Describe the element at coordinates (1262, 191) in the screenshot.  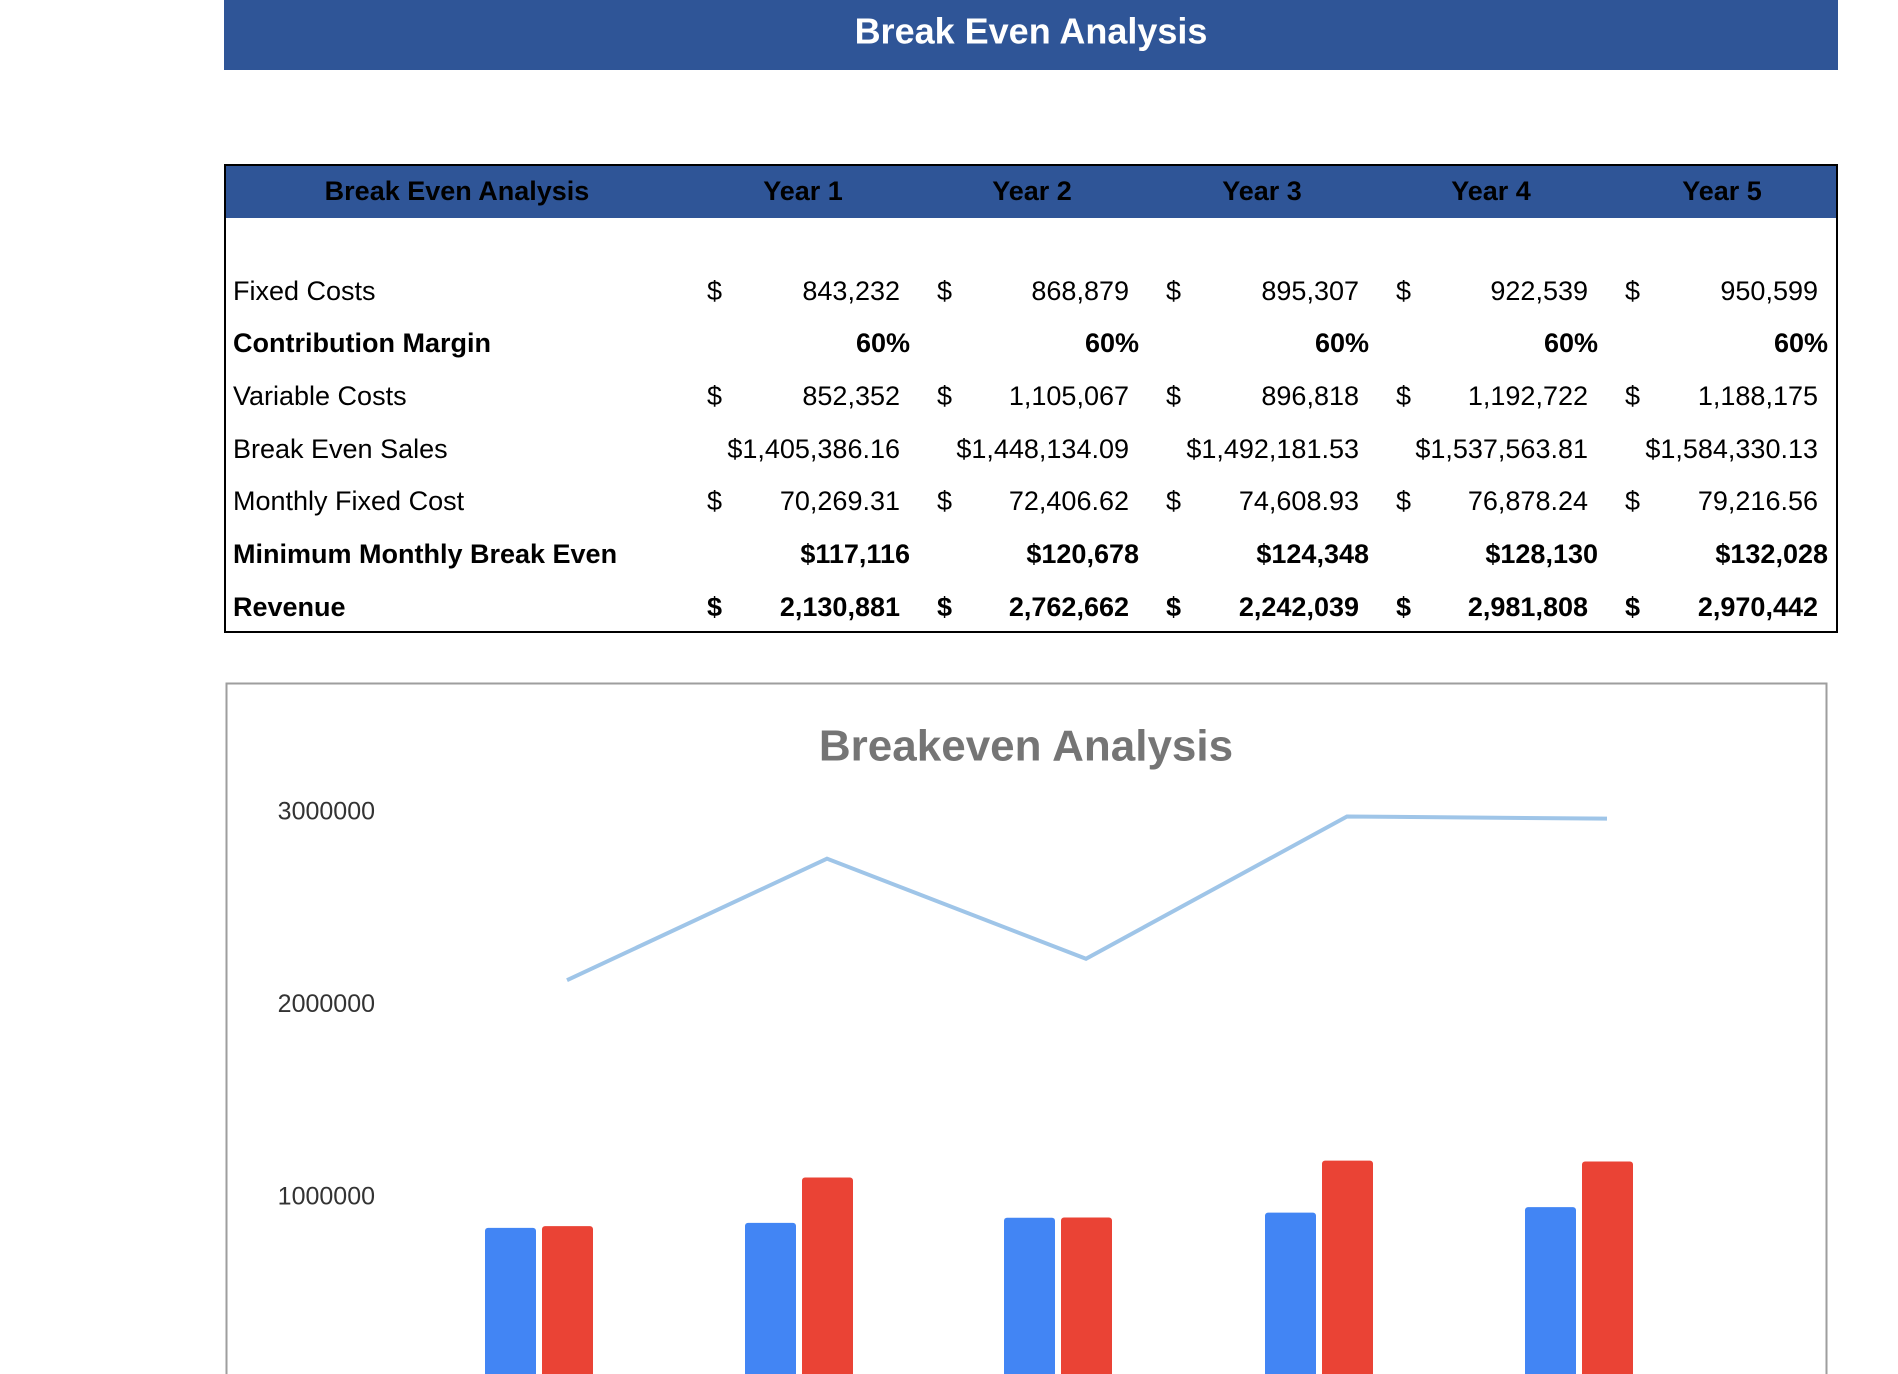
I see `column-header: Year 3` at that location.